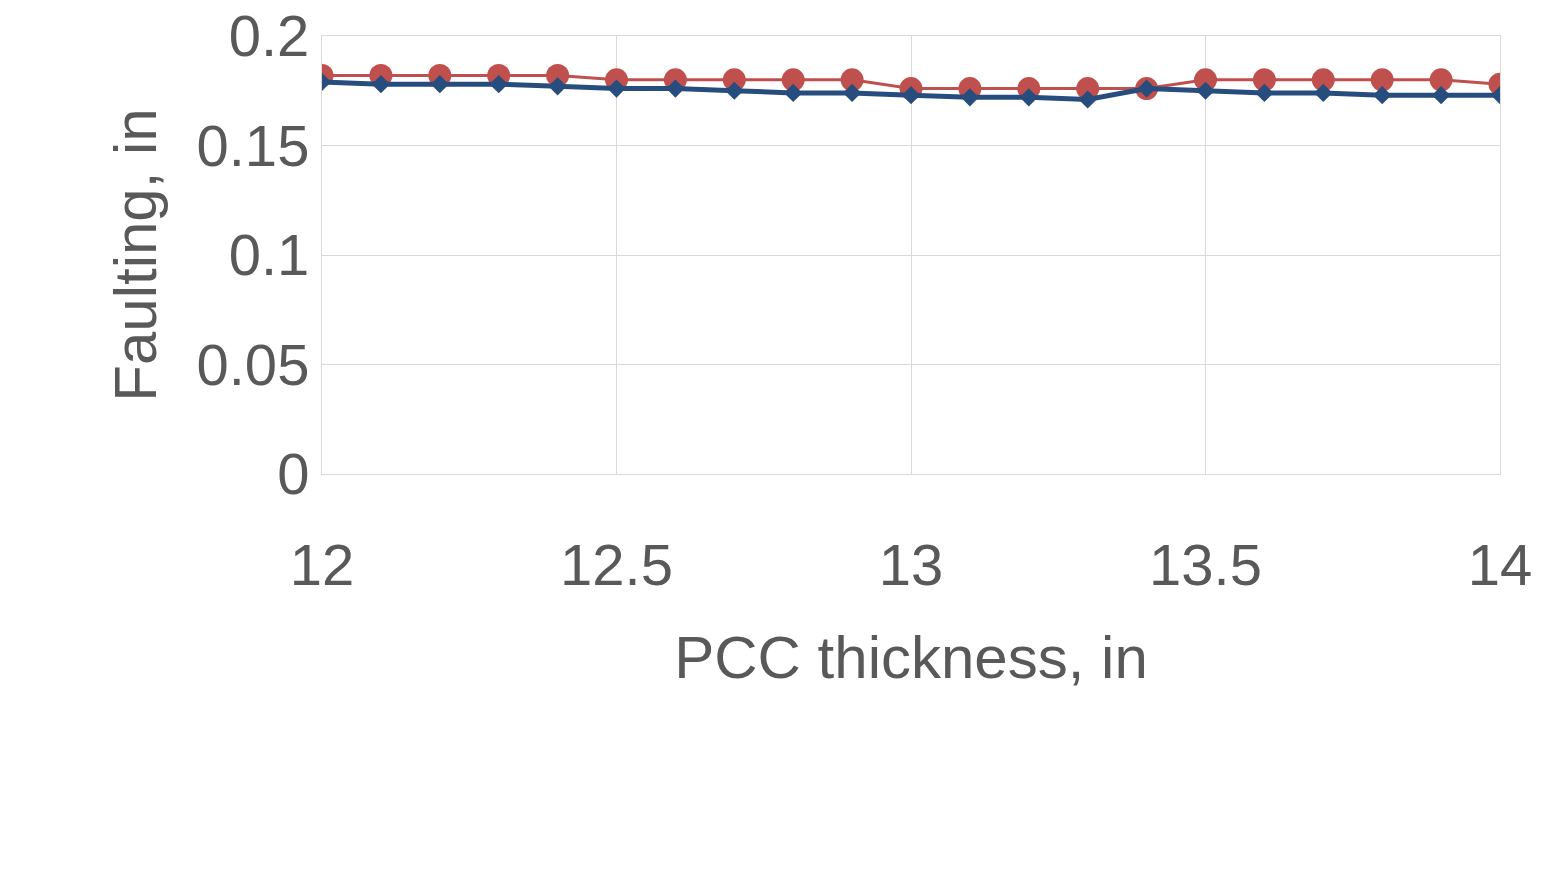  What do you see at coordinates (253, 364) in the screenshot?
I see `y-tick-label: 0.05` at bounding box center [253, 364].